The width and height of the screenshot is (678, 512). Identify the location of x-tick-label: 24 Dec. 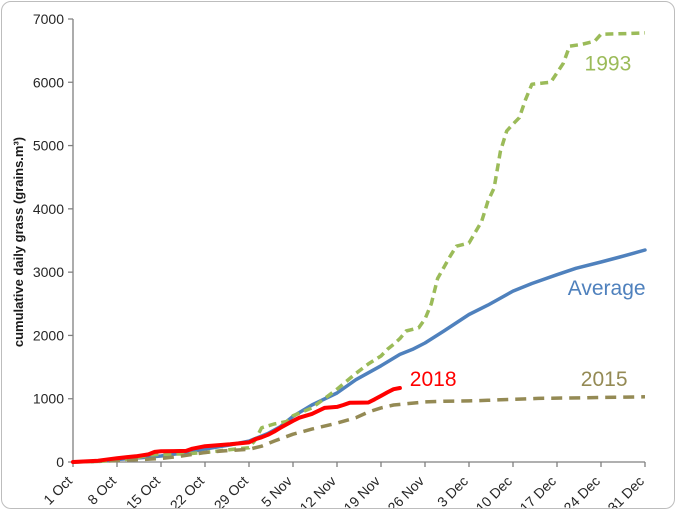
(581, 491).